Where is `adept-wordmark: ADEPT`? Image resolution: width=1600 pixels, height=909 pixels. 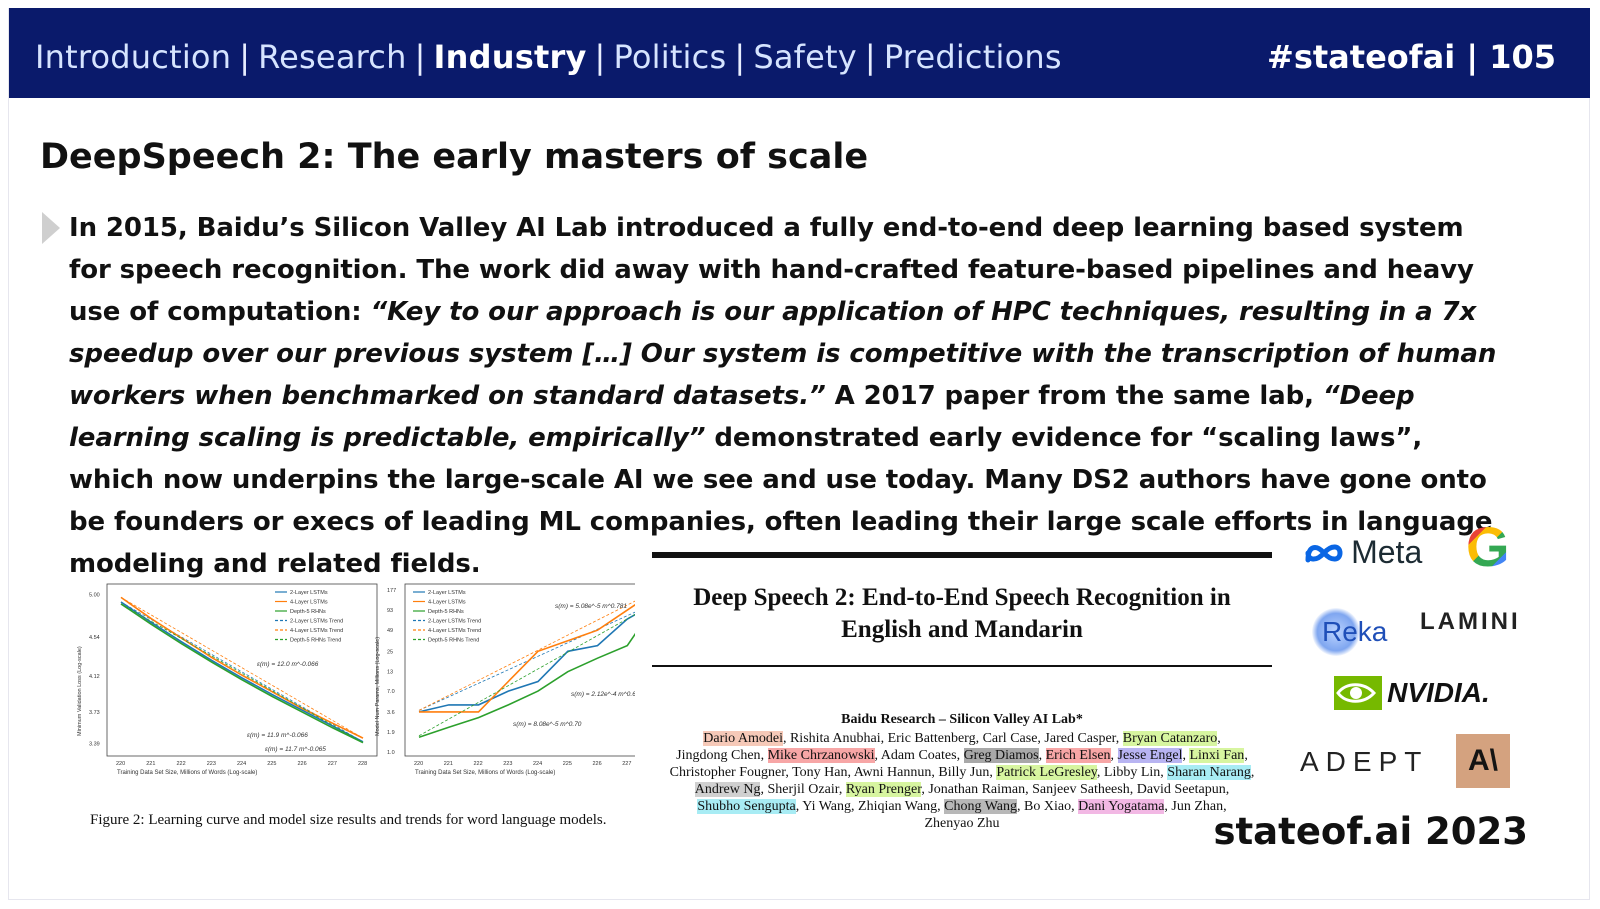 adept-wordmark: ADEPT is located at coordinates (1364, 761).